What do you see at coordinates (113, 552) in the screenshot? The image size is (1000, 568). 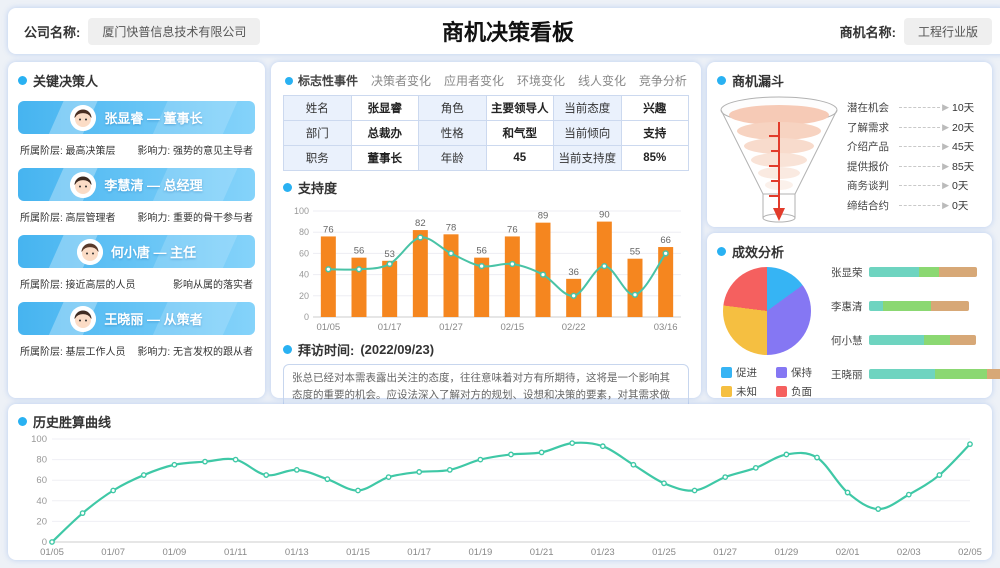 I see `svg-text: 01/07` at bounding box center [113, 552].